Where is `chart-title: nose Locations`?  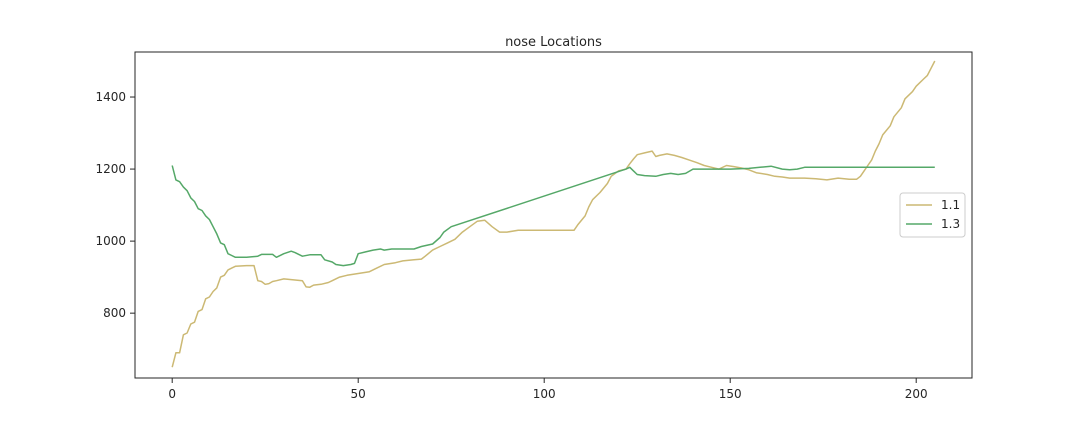 chart-title: nose Locations is located at coordinates (553, 42).